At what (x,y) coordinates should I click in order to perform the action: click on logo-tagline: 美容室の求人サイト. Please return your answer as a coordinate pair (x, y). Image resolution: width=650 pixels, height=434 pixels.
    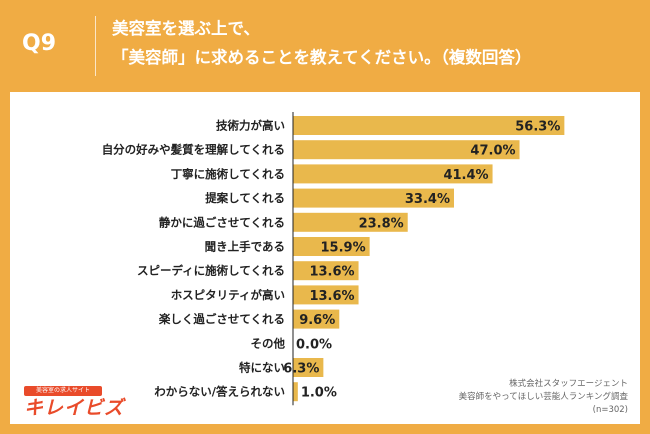
    Looking at the image, I should click on (63, 391).